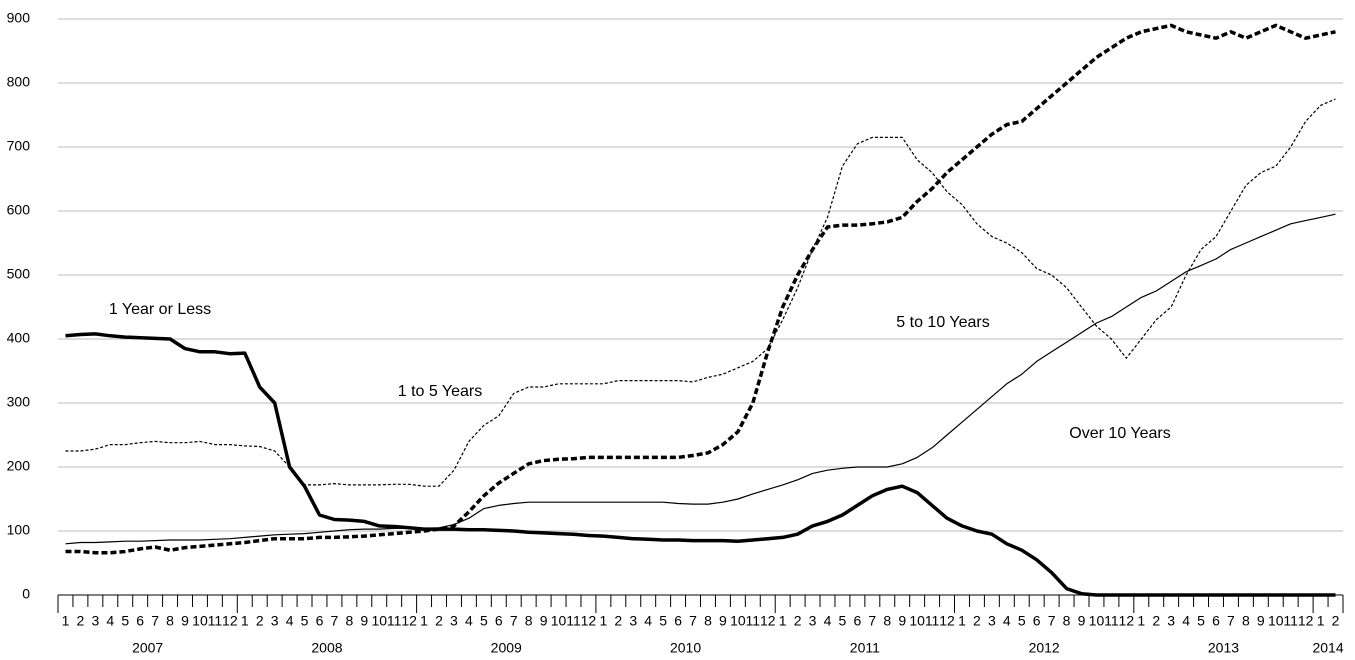 The height and width of the screenshot is (660, 1355). Describe the element at coordinates (19, 530) in the screenshot. I see `y-tick-label: 100` at that location.